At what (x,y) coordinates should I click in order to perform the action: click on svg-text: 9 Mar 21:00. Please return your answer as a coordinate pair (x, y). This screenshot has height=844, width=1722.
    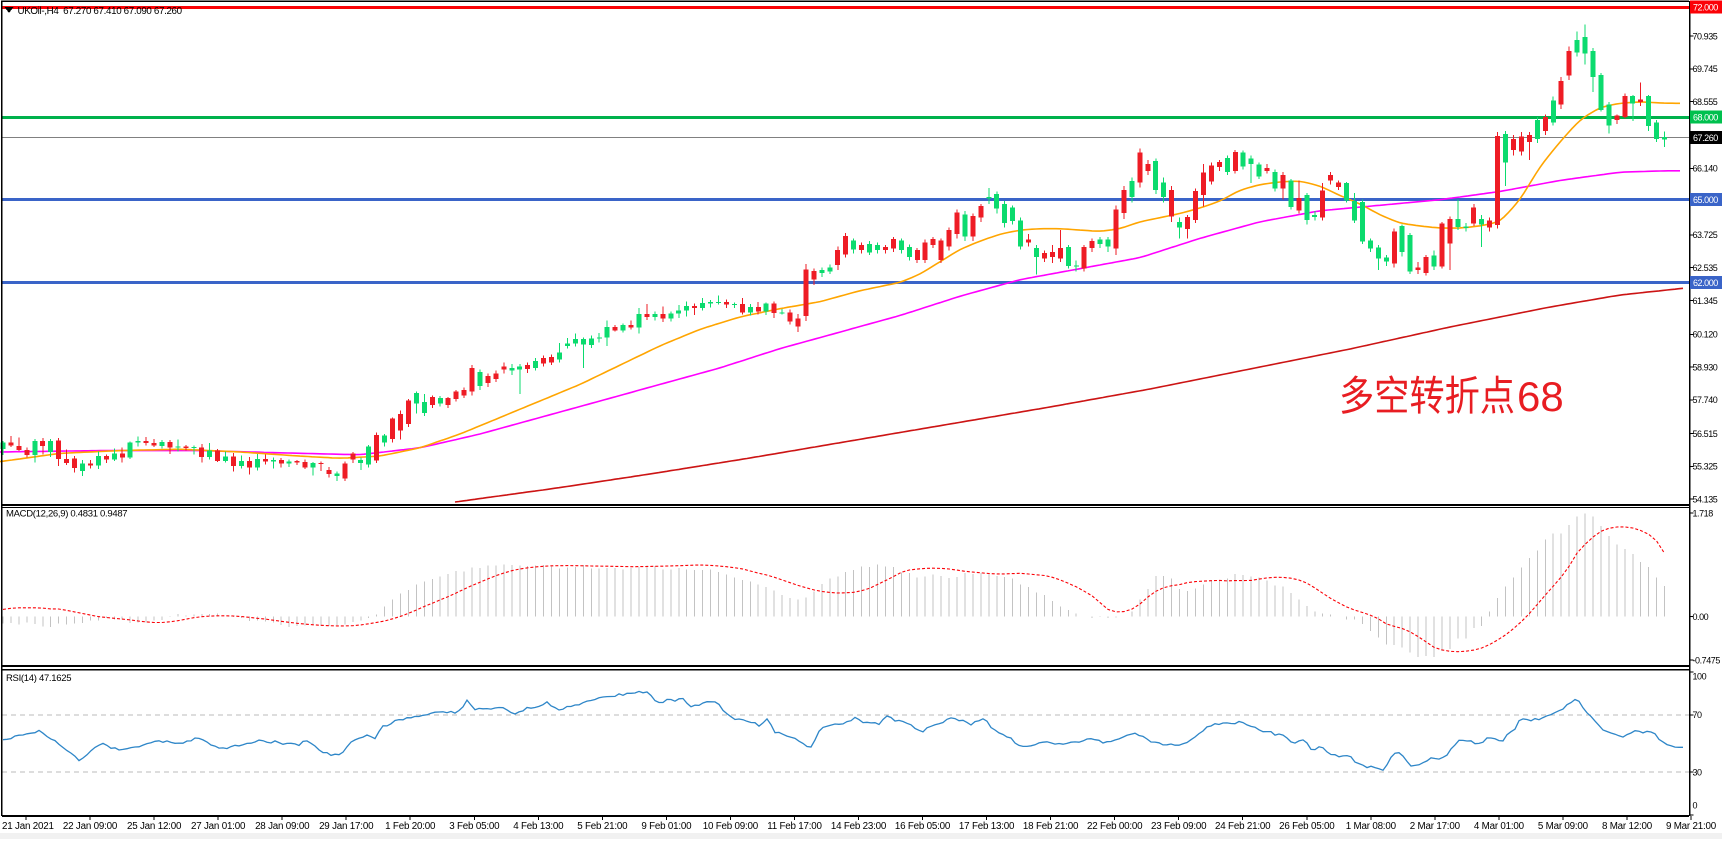
    Looking at the image, I should click on (1691, 826).